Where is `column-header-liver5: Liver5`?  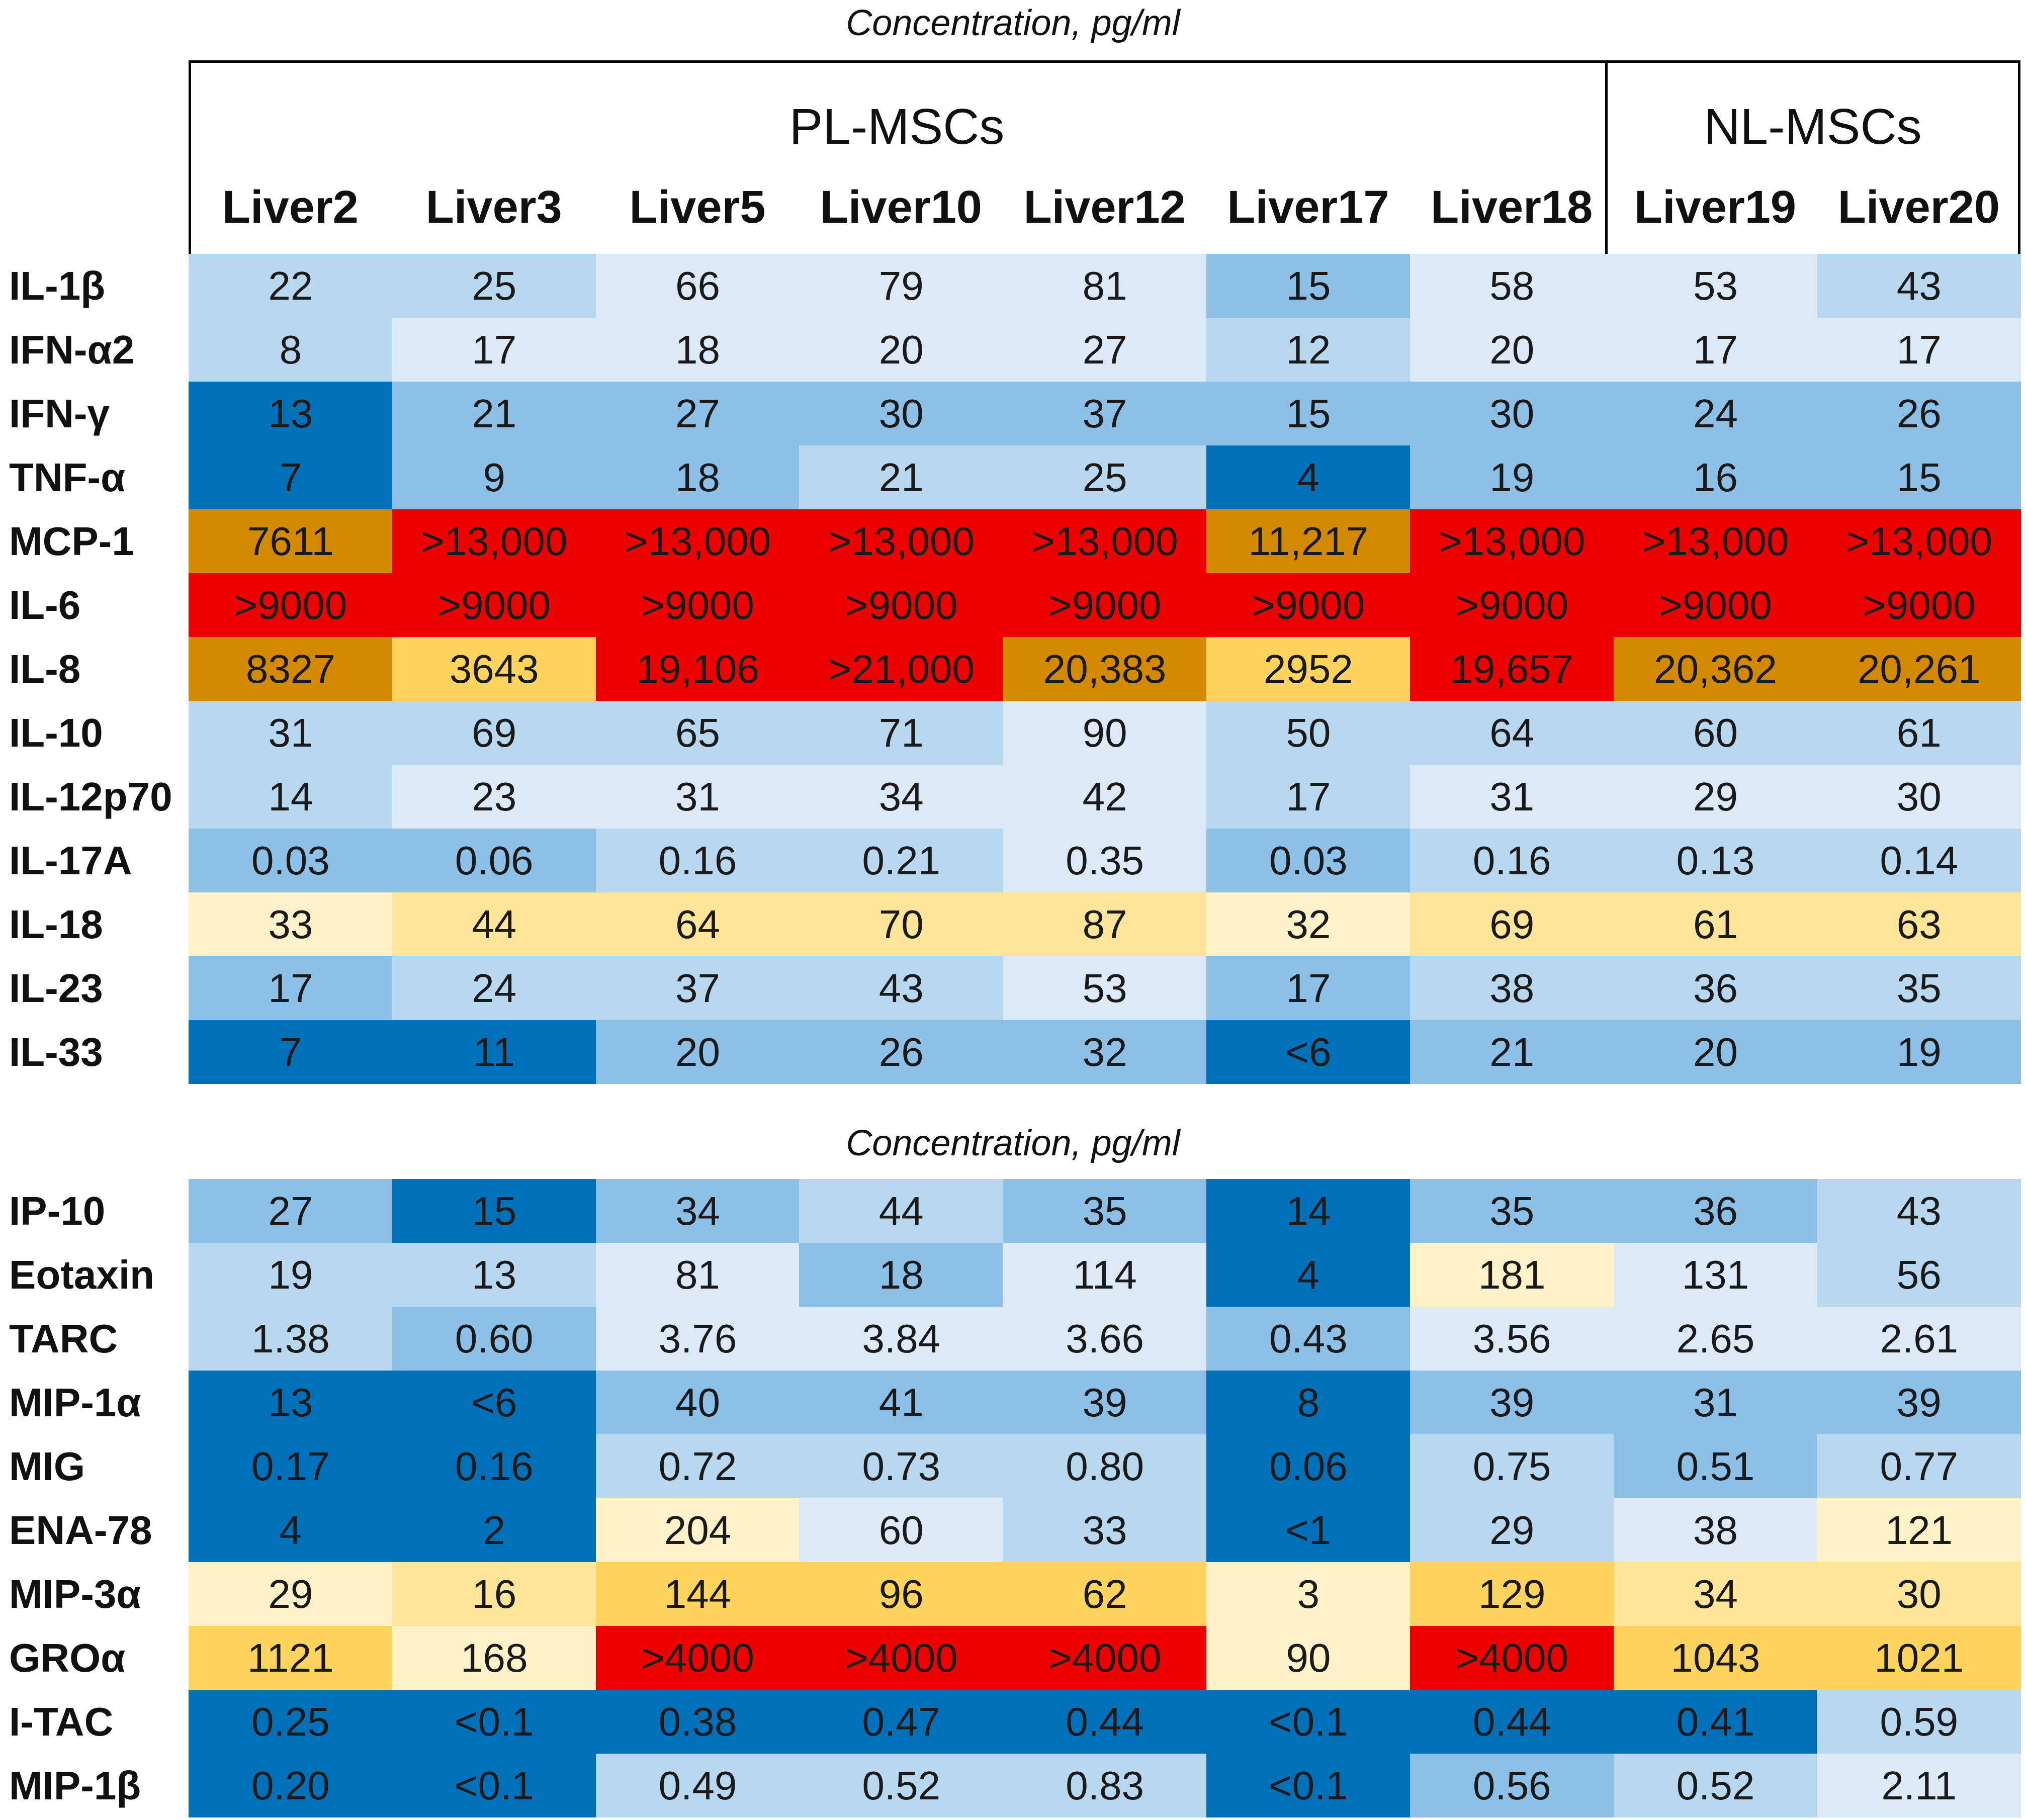
column-header-liver5: Liver5 is located at coordinates (697, 207).